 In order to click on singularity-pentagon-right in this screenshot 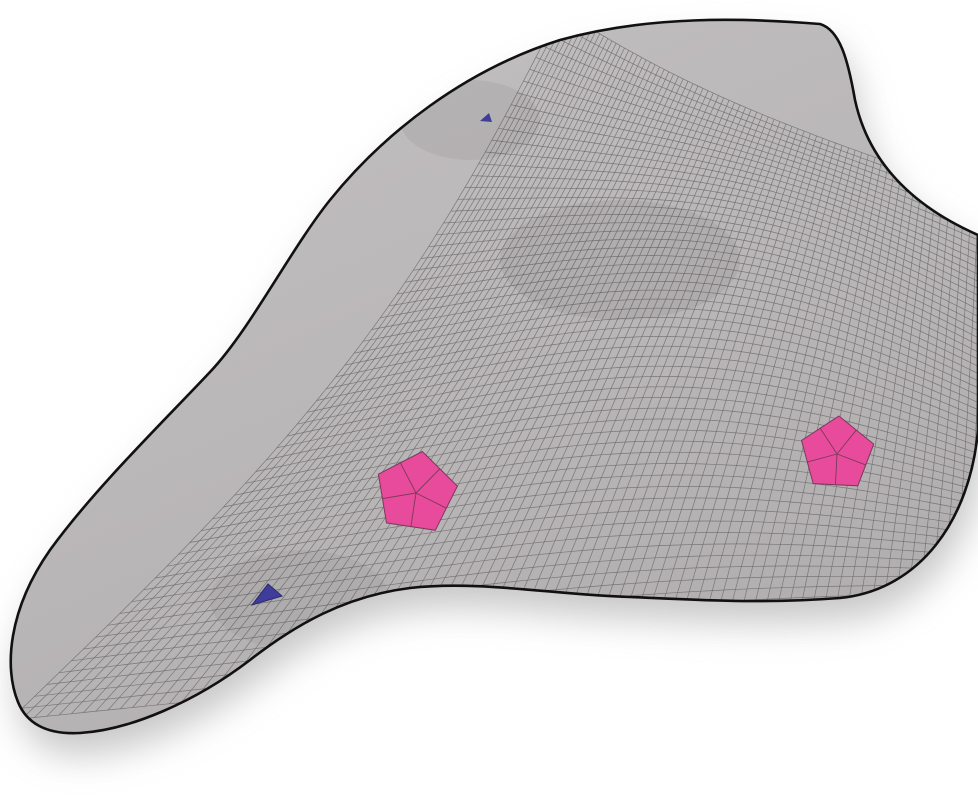, I will do `click(837, 451)`.